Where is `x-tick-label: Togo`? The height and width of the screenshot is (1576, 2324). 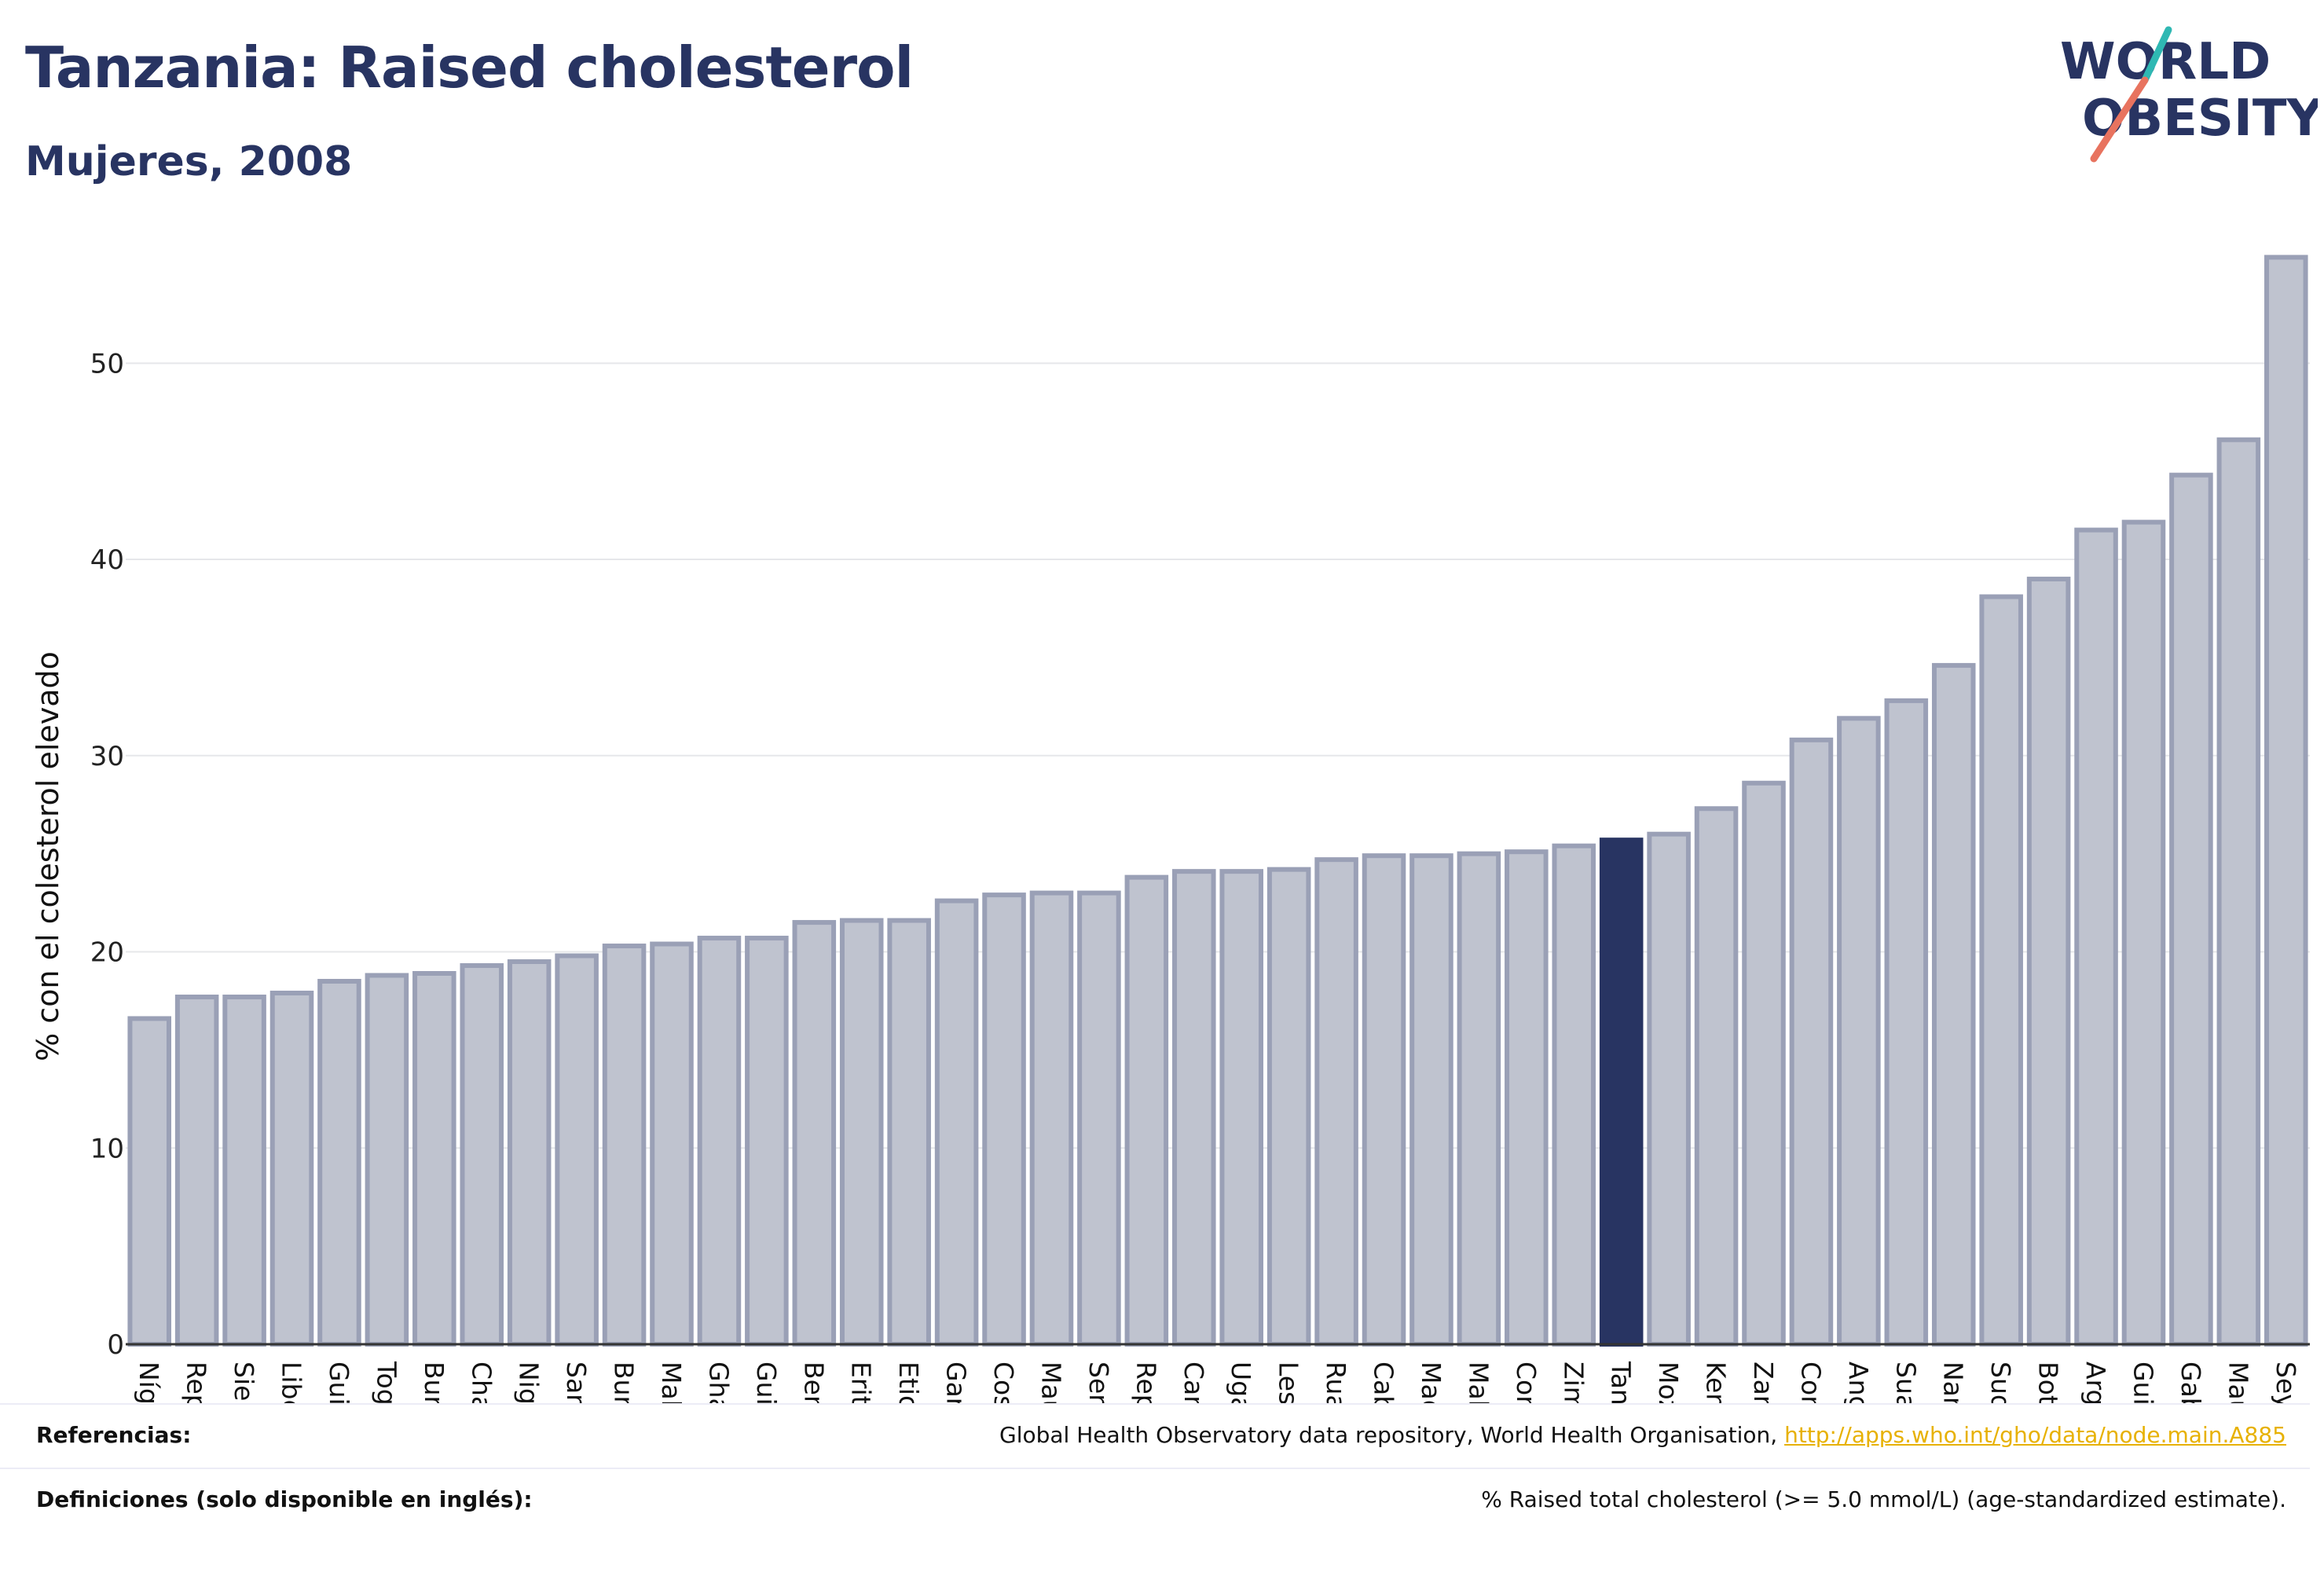
x-tick-label: Togo is located at coordinates (386, 1382).